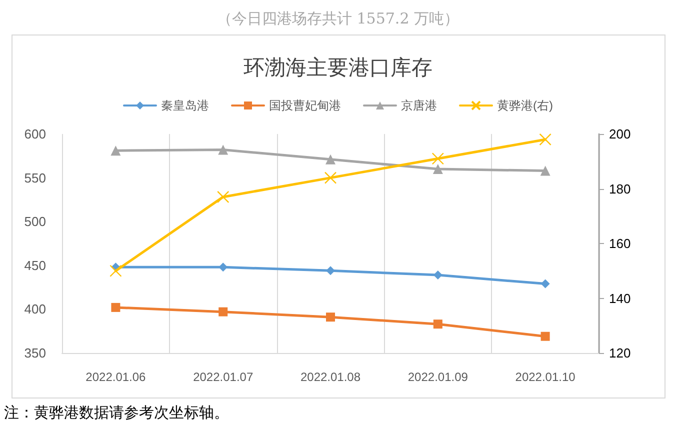 The width and height of the screenshot is (676, 434). What do you see at coordinates (419, 105) in the screenshot?
I see `legend-label: 京唐港` at bounding box center [419, 105].